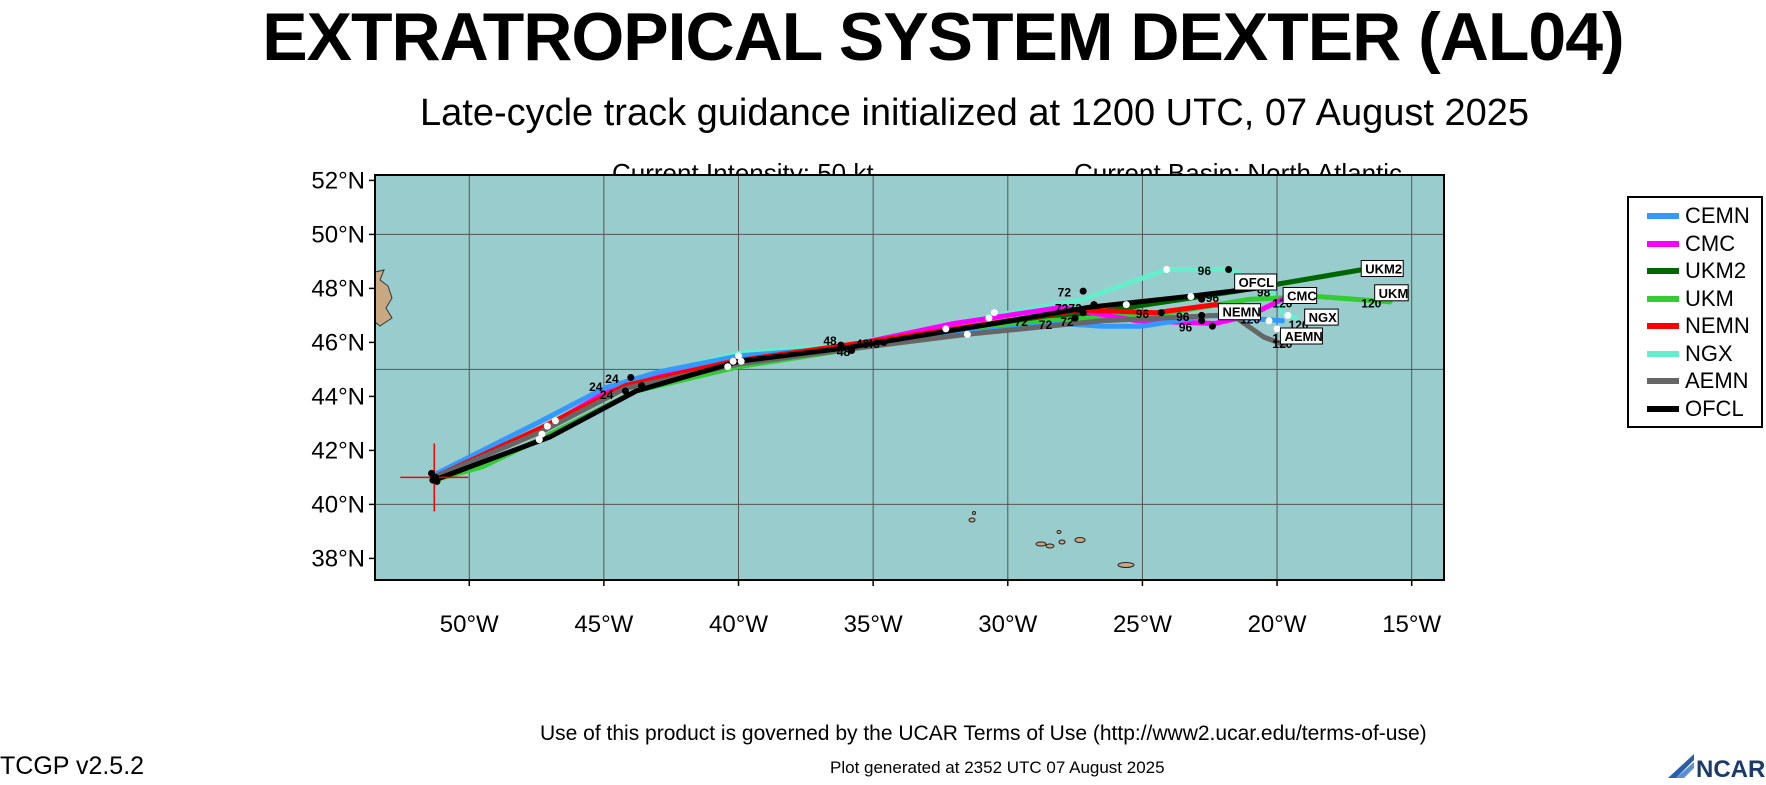 The height and width of the screenshot is (785, 1766). What do you see at coordinates (338, 234) in the screenshot?
I see `lat-tick-label: 50°N` at bounding box center [338, 234].